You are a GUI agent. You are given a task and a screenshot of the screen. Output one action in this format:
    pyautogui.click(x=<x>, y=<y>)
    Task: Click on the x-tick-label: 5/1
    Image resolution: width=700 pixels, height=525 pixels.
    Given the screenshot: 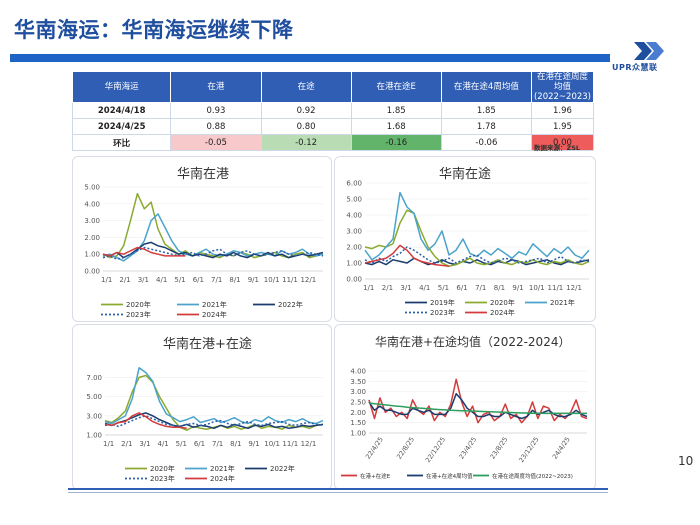 What is the action you would take?
    pyautogui.click(x=443, y=288)
    